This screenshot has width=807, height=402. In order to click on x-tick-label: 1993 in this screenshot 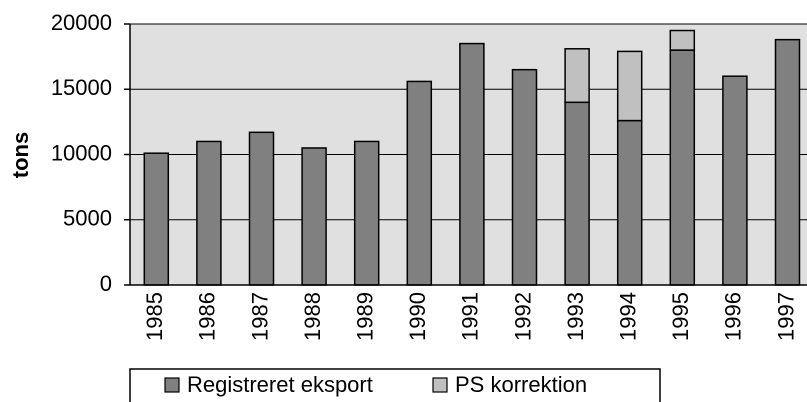, I will do `click(575, 316)`.